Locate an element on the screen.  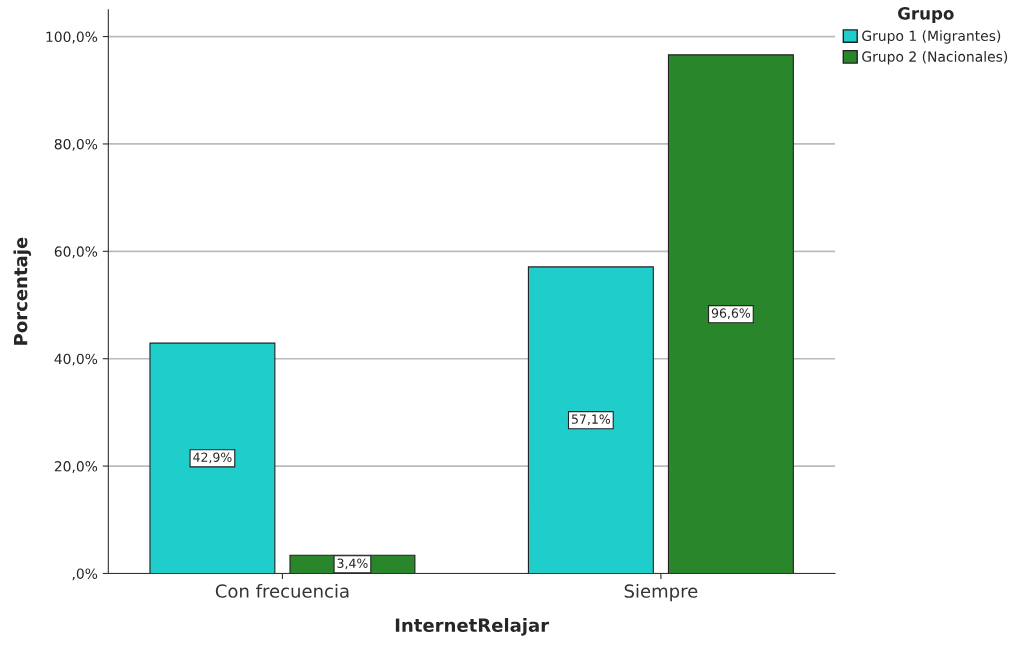
y-axis-title: Porcentaje is located at coordinates (22, 291).